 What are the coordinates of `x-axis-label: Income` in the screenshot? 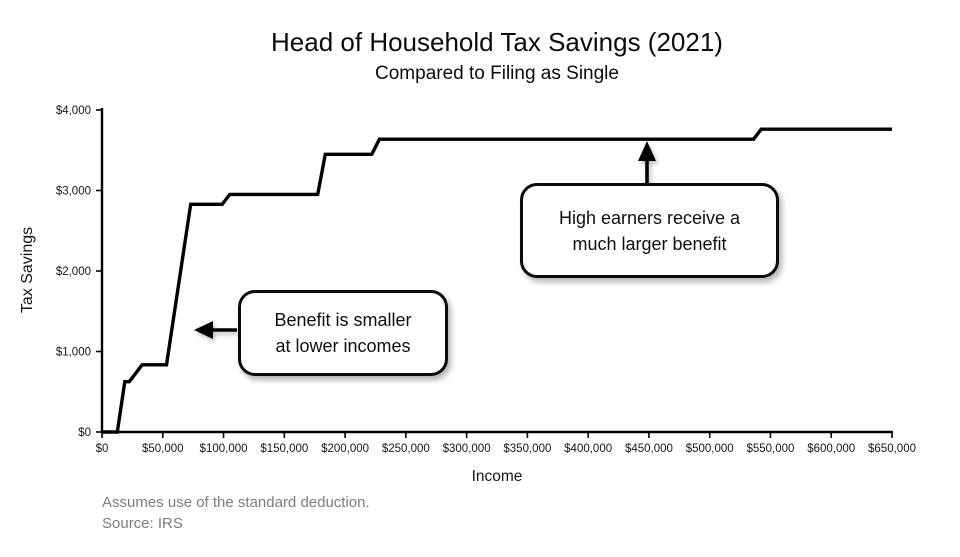 It's located at (497, 476).